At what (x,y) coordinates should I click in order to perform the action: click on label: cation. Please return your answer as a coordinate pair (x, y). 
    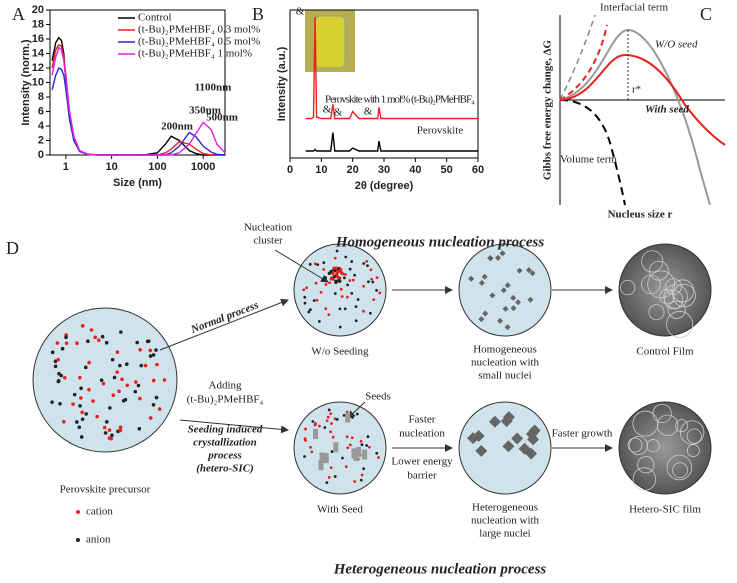
    Looking at the image, I should click on (99, 512).